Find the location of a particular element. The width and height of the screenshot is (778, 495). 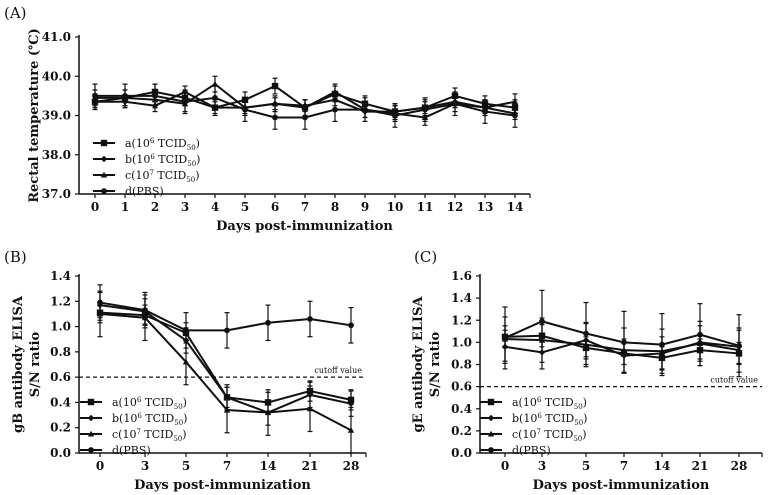

x-tick-label: 5 is located at coordinates (586, 466).